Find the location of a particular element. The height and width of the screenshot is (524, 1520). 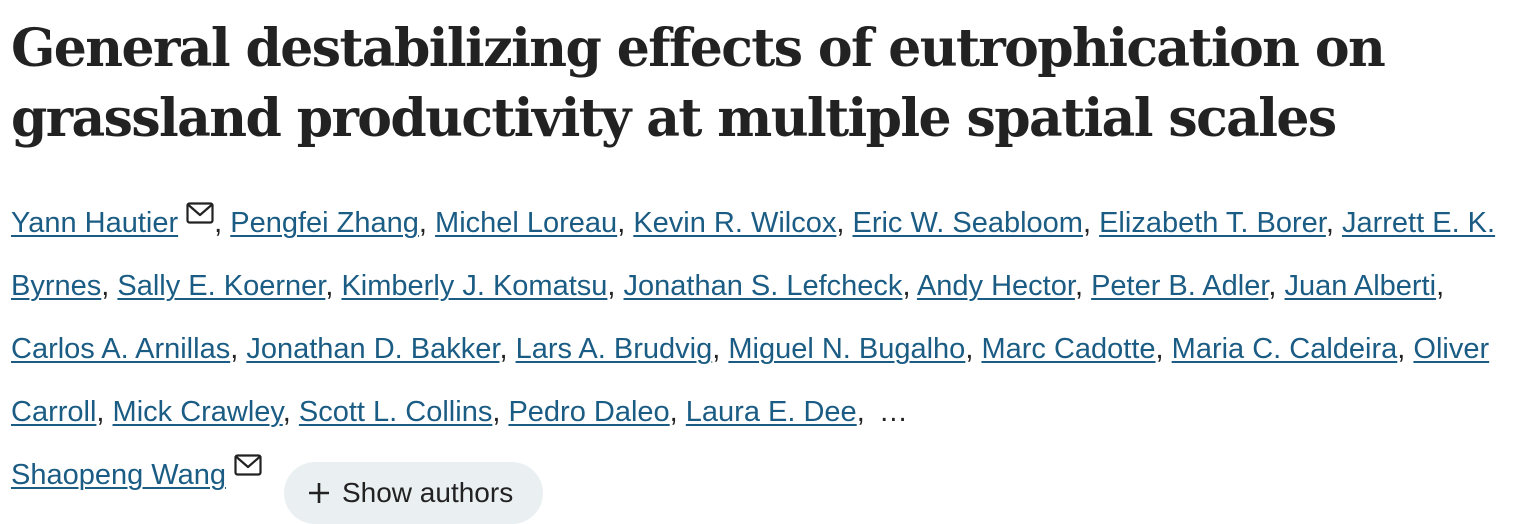

author-link: Elizabeth T. Borer is located at coordinates (1212, 223).